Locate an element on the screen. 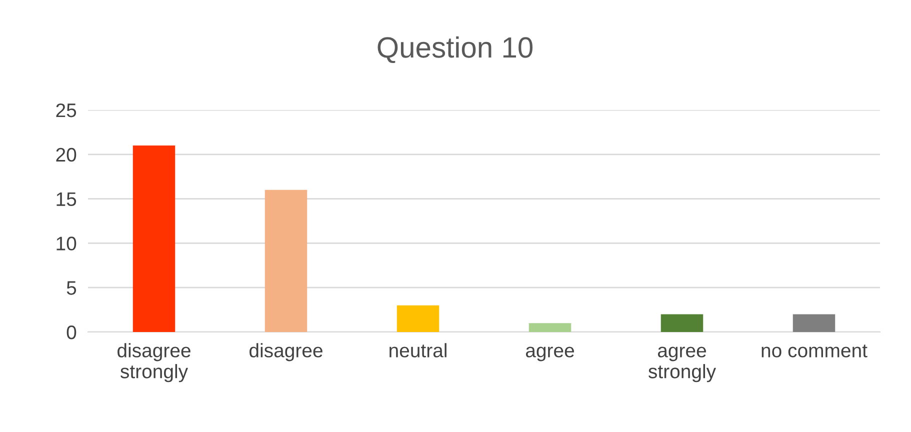 The height and width of the screenshot is (432, 911). y-tick-label: 0 is located at coordinates (71, 332).